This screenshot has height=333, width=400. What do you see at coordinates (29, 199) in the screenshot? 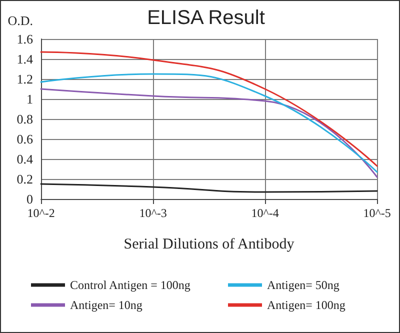
I see `y-tick-label: 0` at bounding box center [29, 199].